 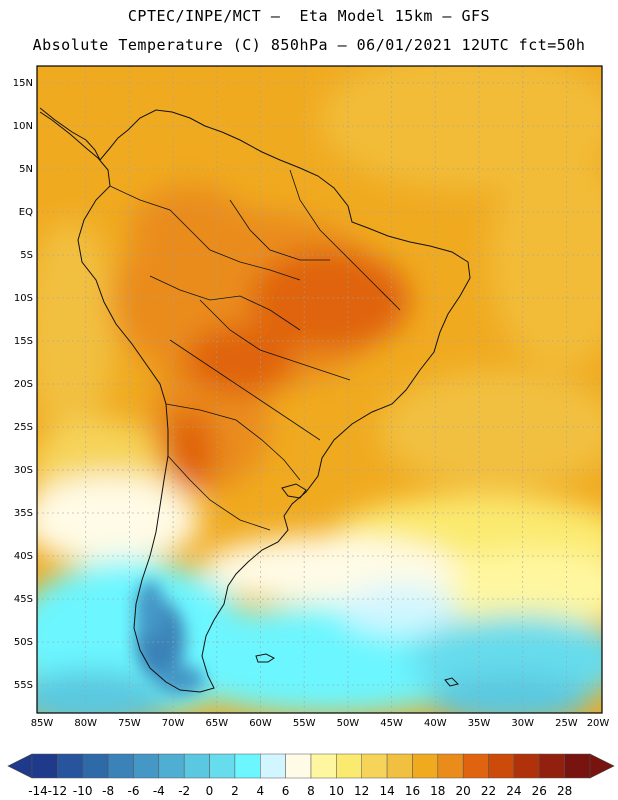 What do you see at coordinates (260, 723) in the screenshot?
I see `lon-label: 60W` at bounding box center [260, 723].